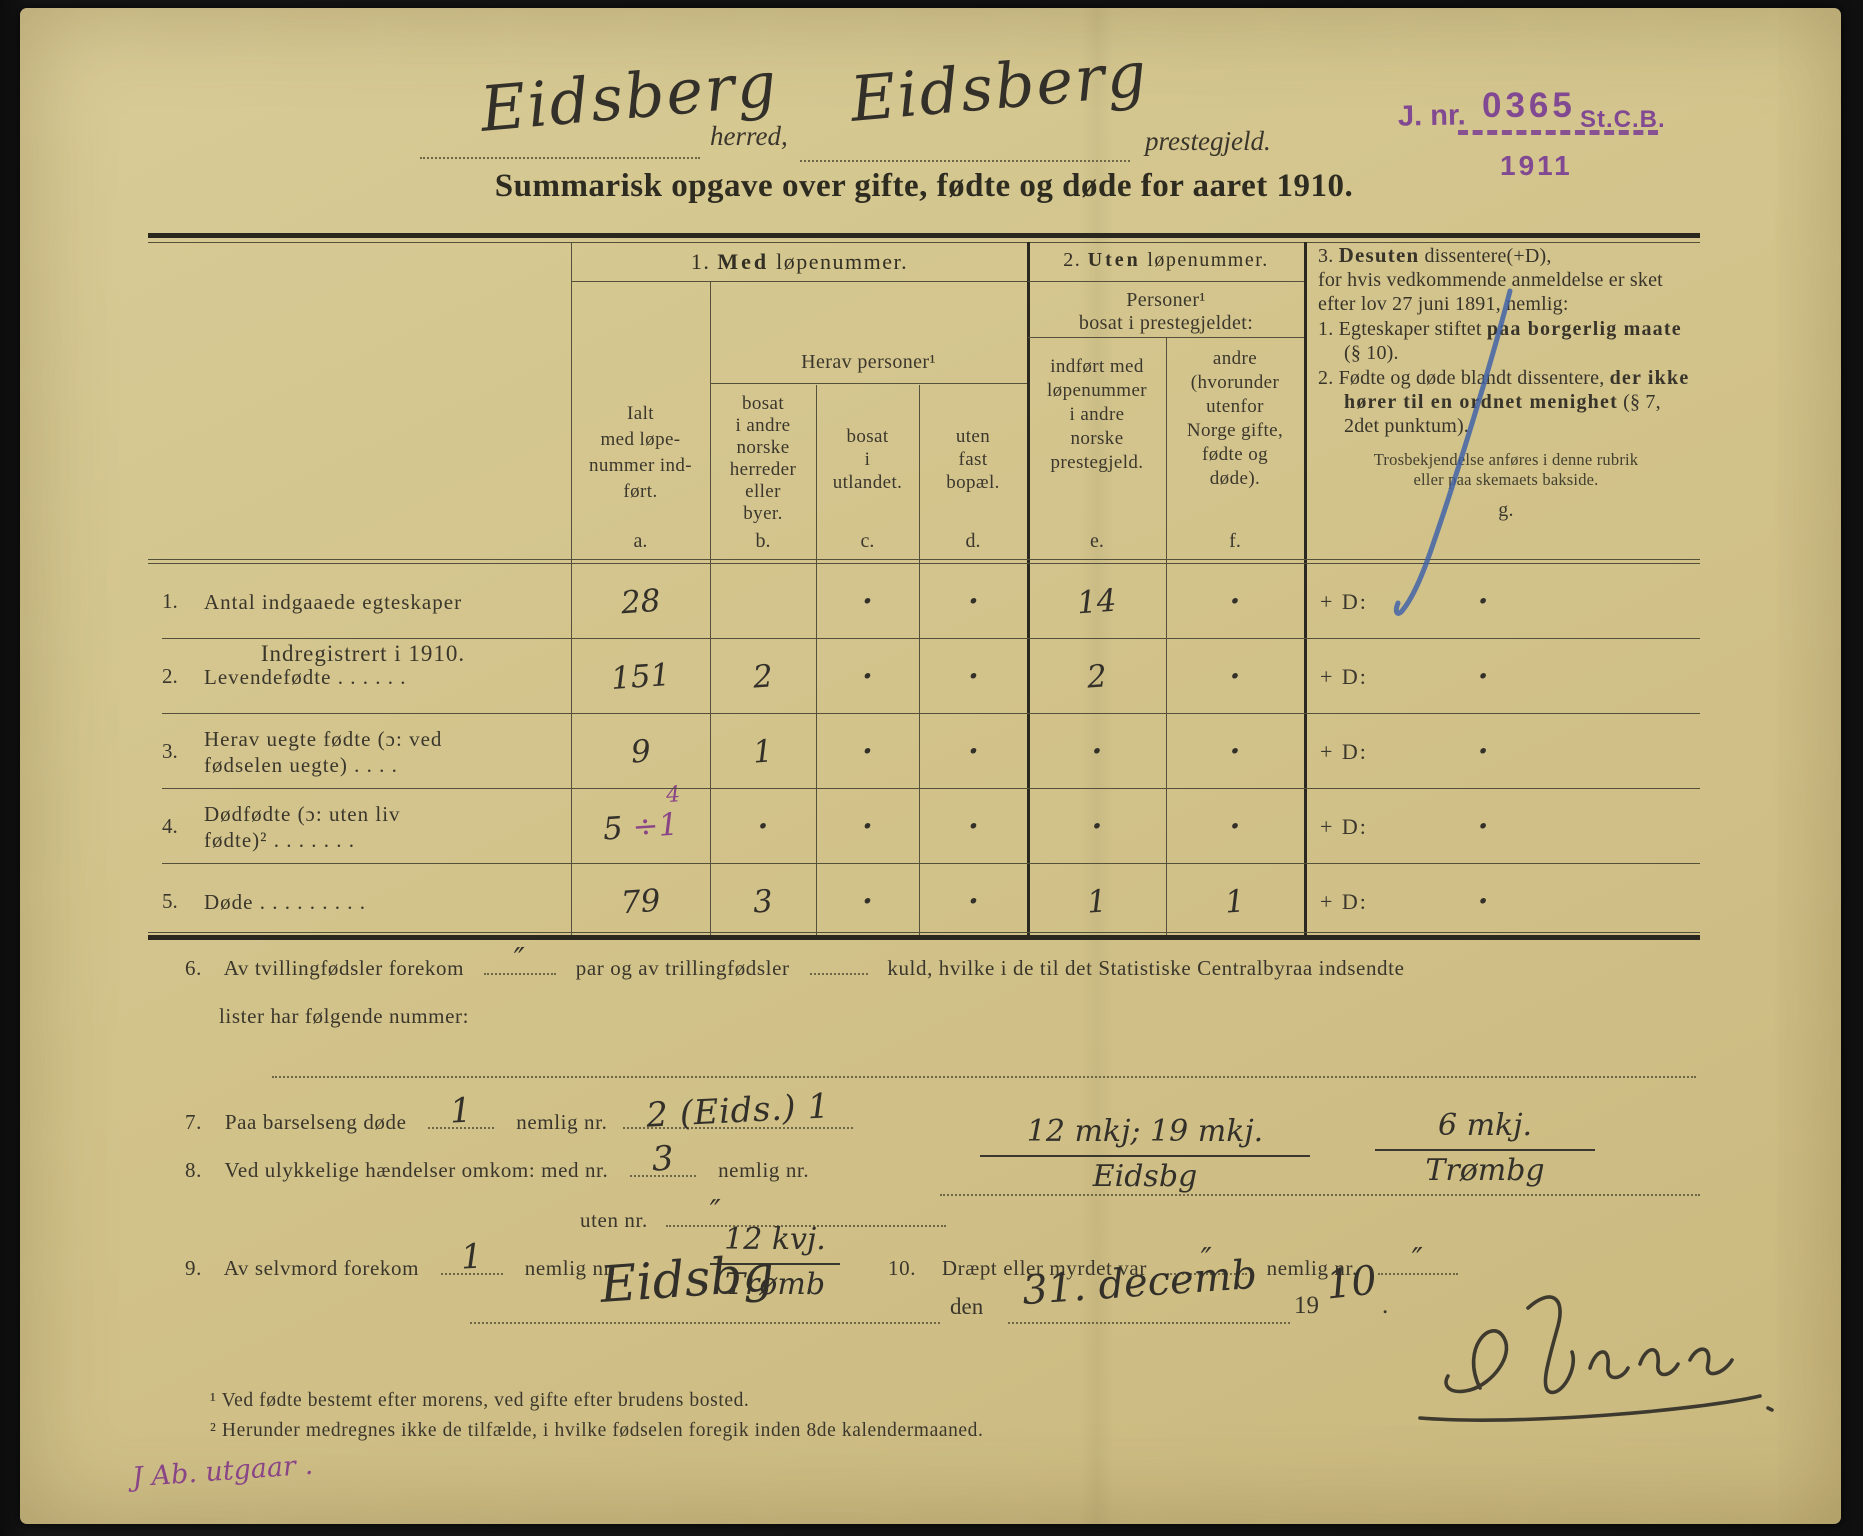 Image resolution: width=1863 pixels, height=1536 pixels. I want to click on blue-pen-stroke, so click(1453, 452).